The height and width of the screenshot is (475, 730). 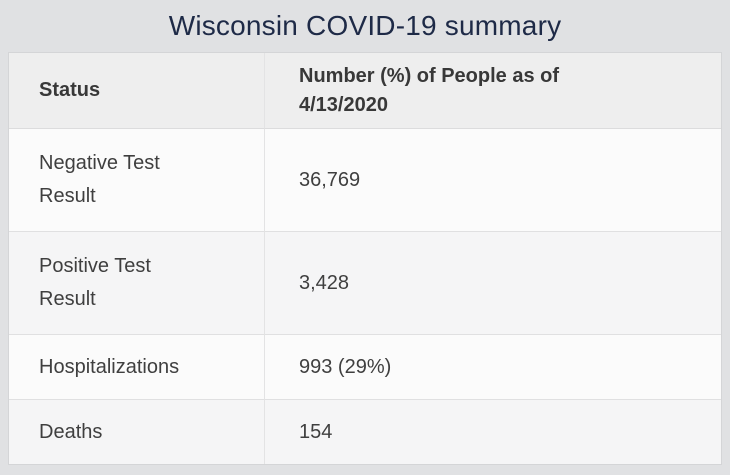 I want to click on status-label: Hospitalizations, so click(x=109, y=366).